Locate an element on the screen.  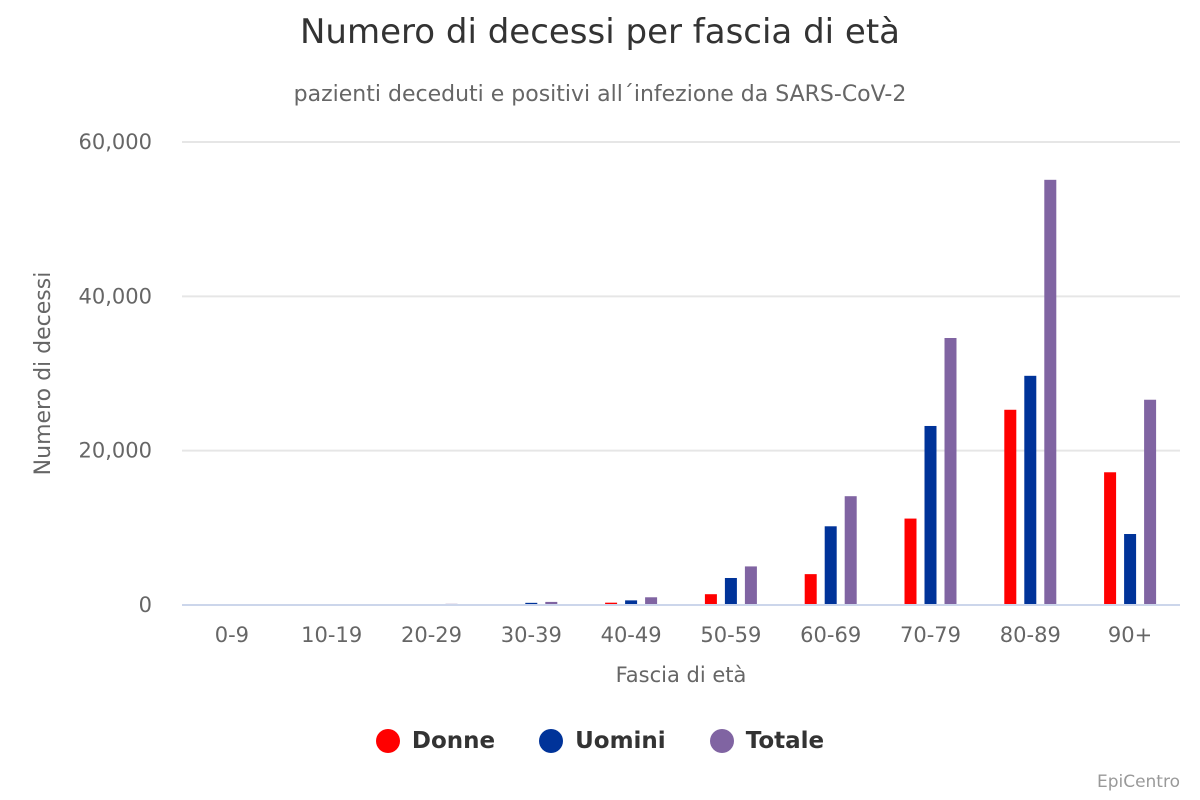
legend-item-uomini: Uomini is located at coordinates (602, 741).